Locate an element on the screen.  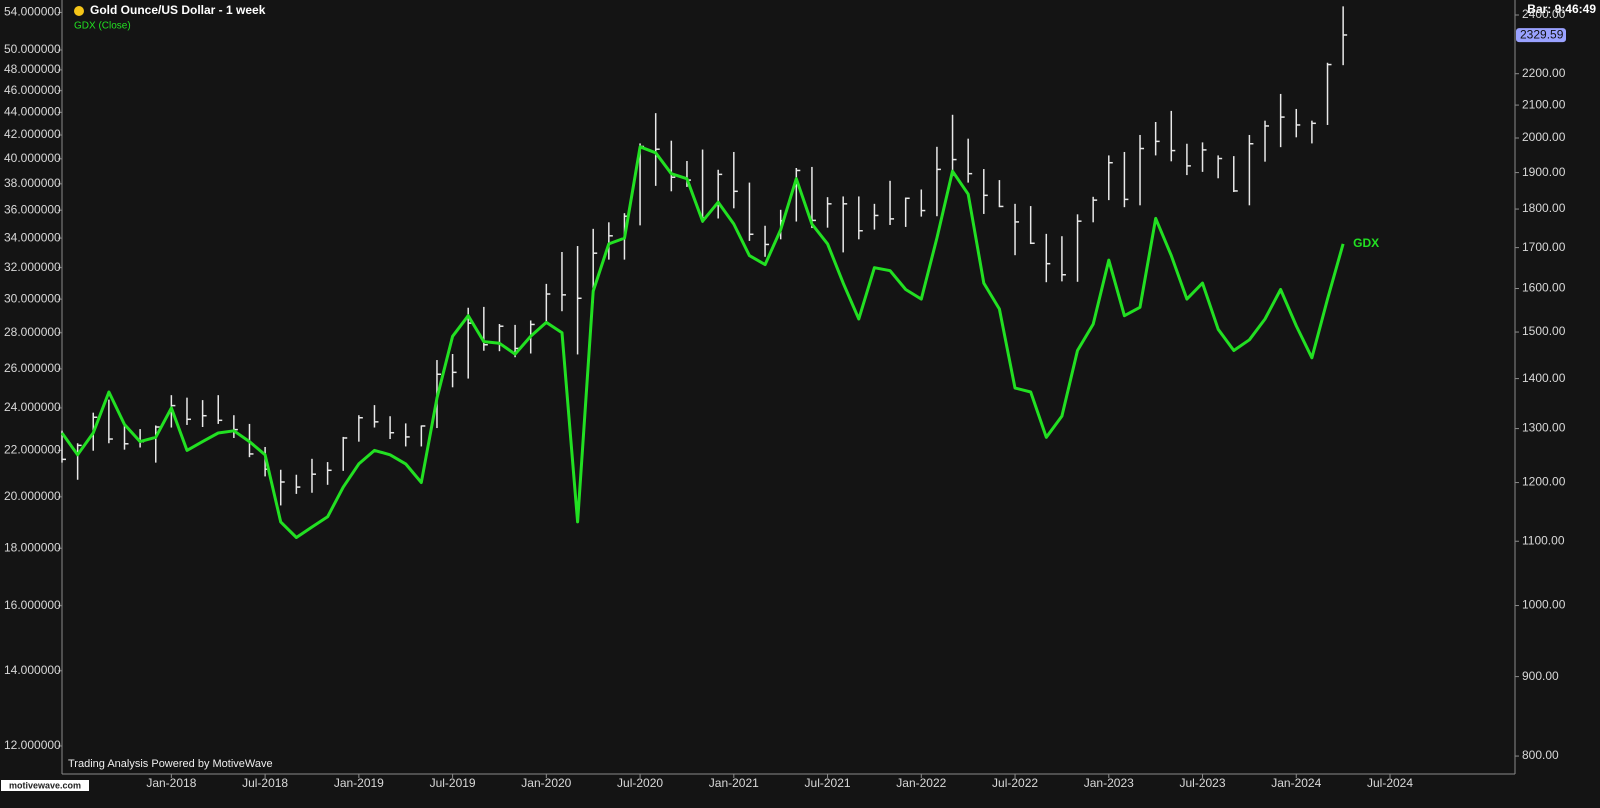
y-tick-label: 36.000000 is located at coordinates (32, 209).